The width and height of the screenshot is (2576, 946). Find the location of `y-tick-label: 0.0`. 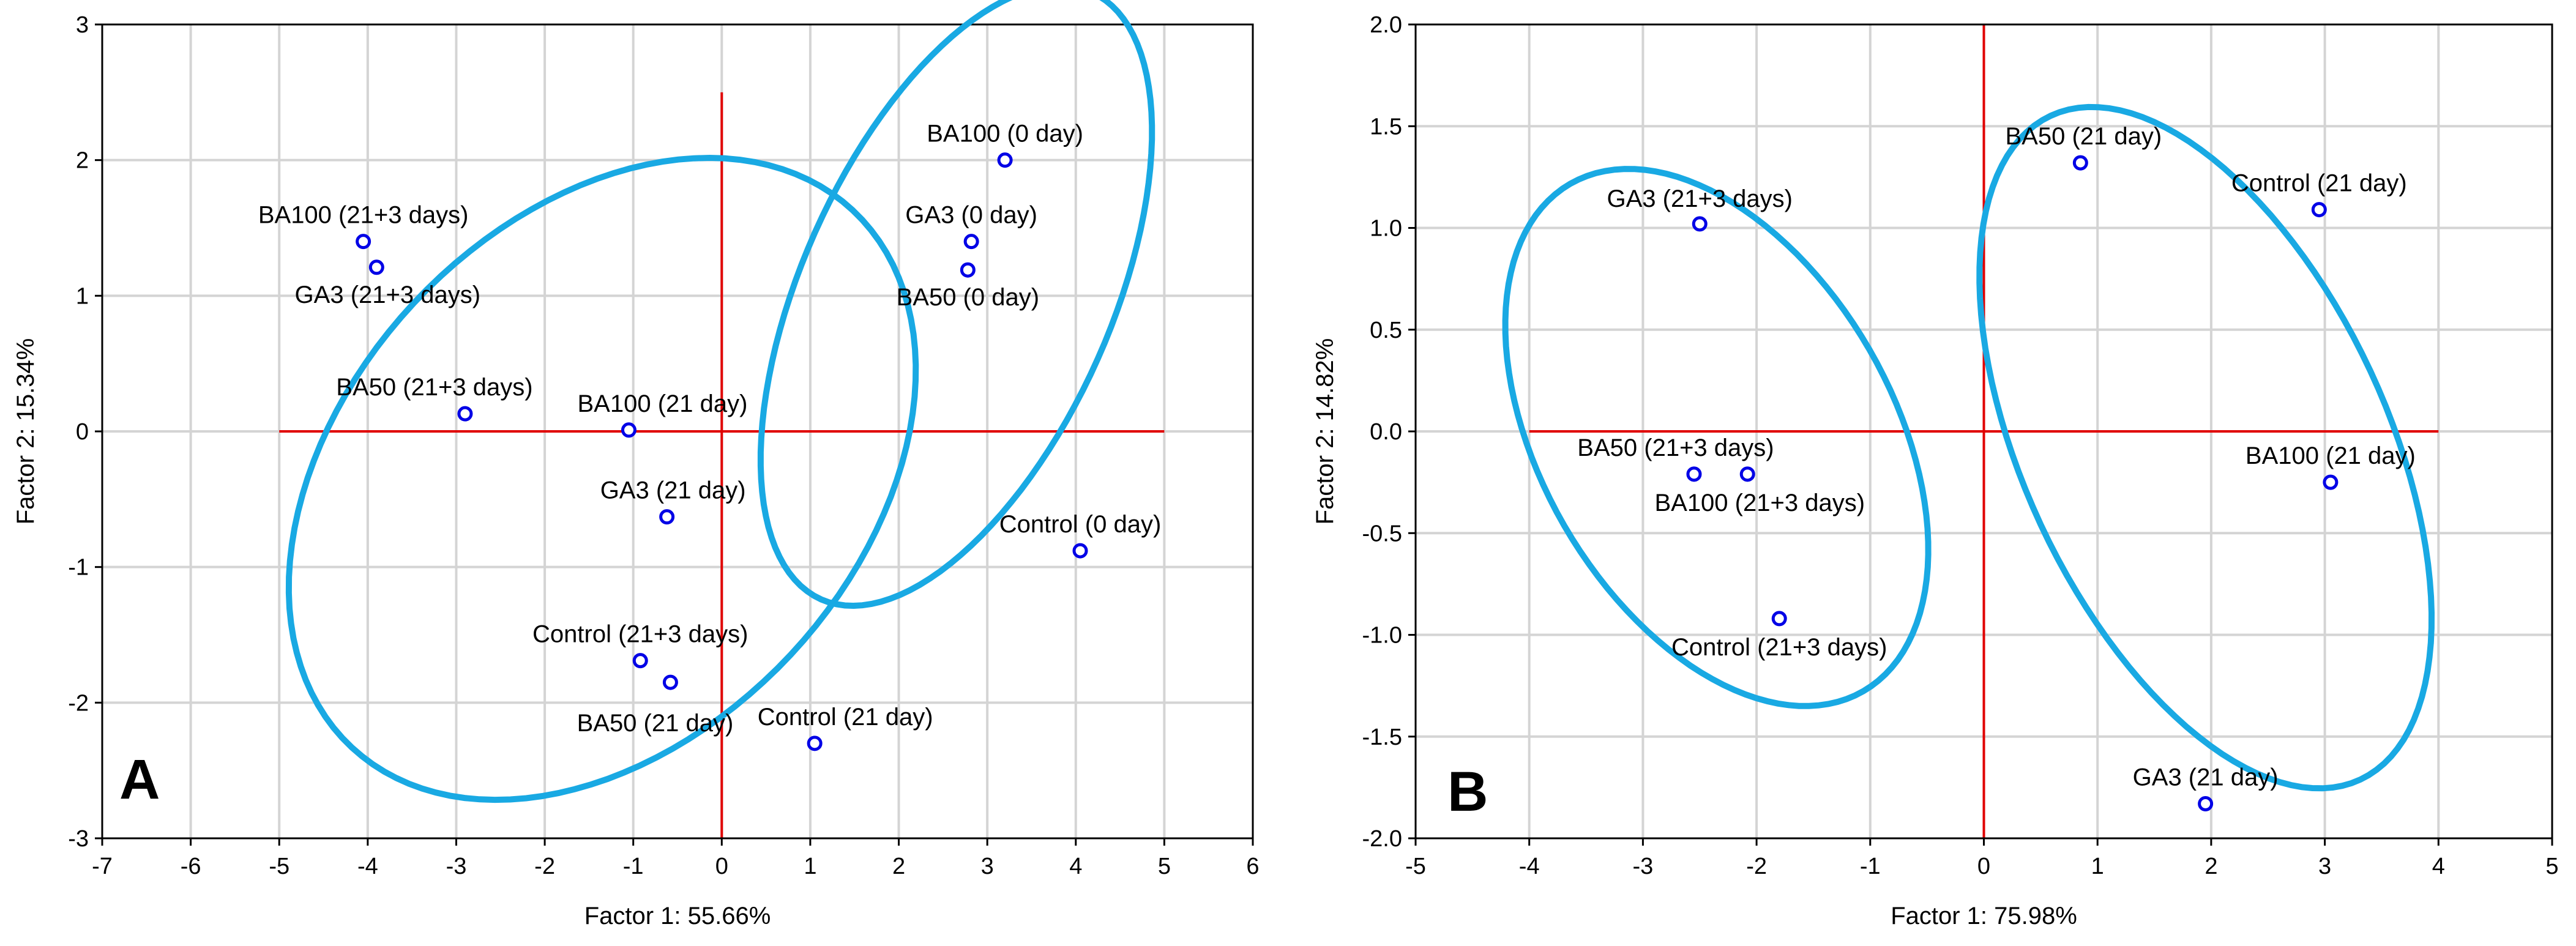

y-tick-label: 0.0 is located at coordinates (1386, 432).